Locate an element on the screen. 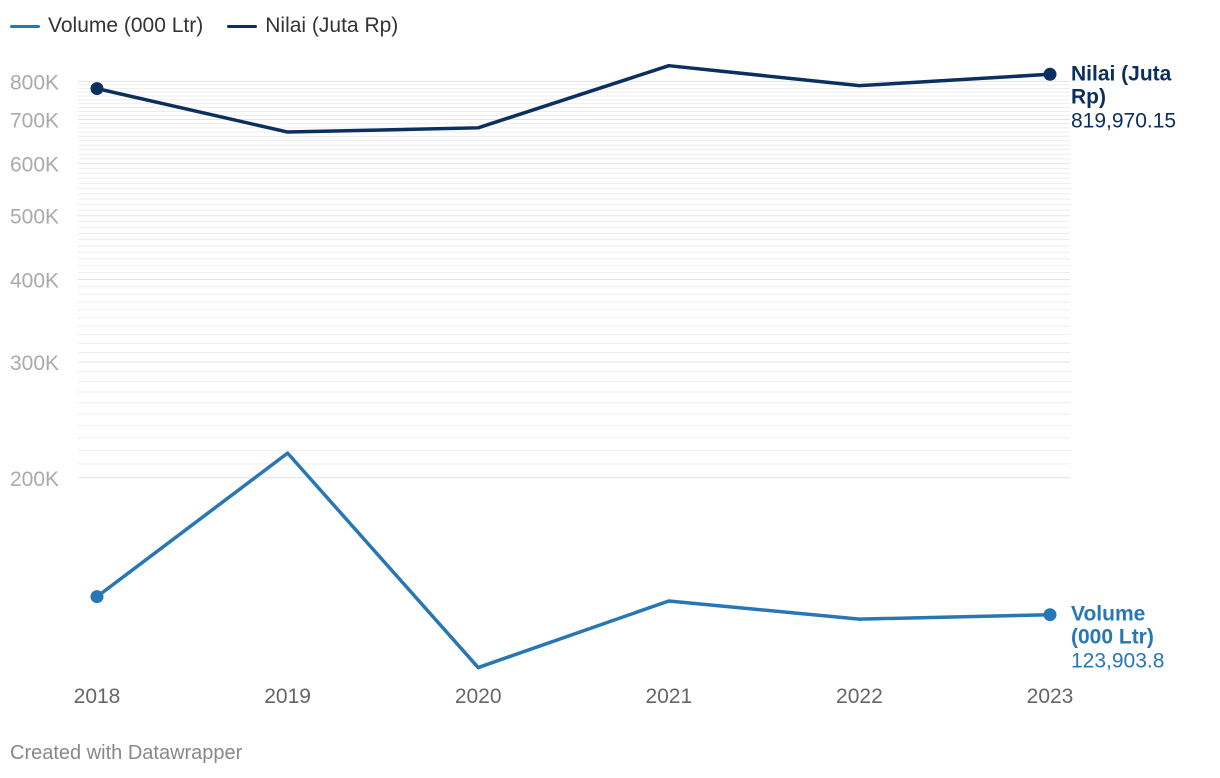 This screenshot has height=778, width=1220. x-tick-label: 2019 is located at coordinates (287, 696).